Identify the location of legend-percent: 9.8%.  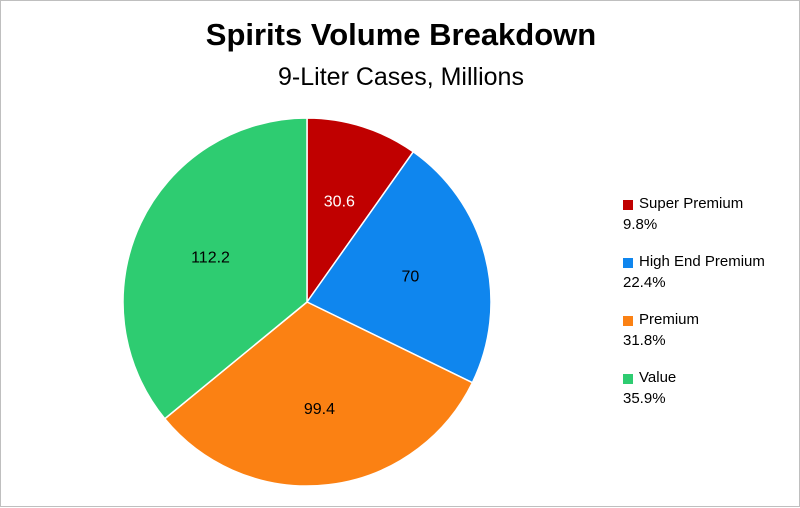
(640, 224).